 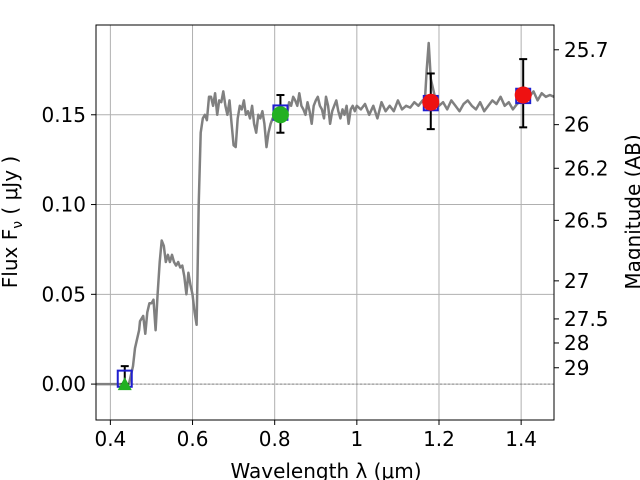 I want to click on x-tick-label: 1.2, so click(x=439, y=439).